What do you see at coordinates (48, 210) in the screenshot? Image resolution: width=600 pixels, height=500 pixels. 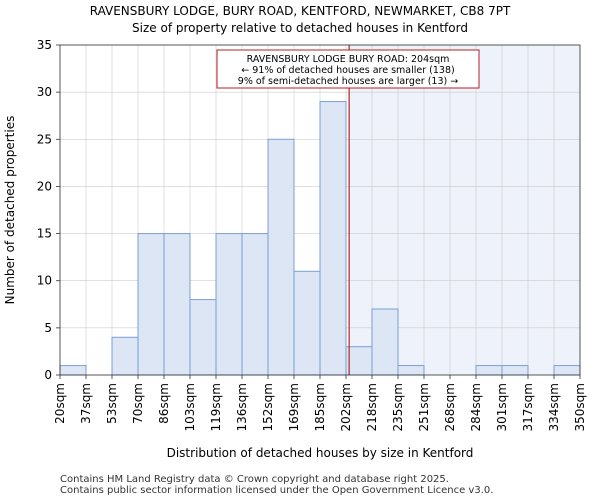 I see `y-tick-labels: 0 5 10 15 20 25 30 35` at bounding box center [48, 210].